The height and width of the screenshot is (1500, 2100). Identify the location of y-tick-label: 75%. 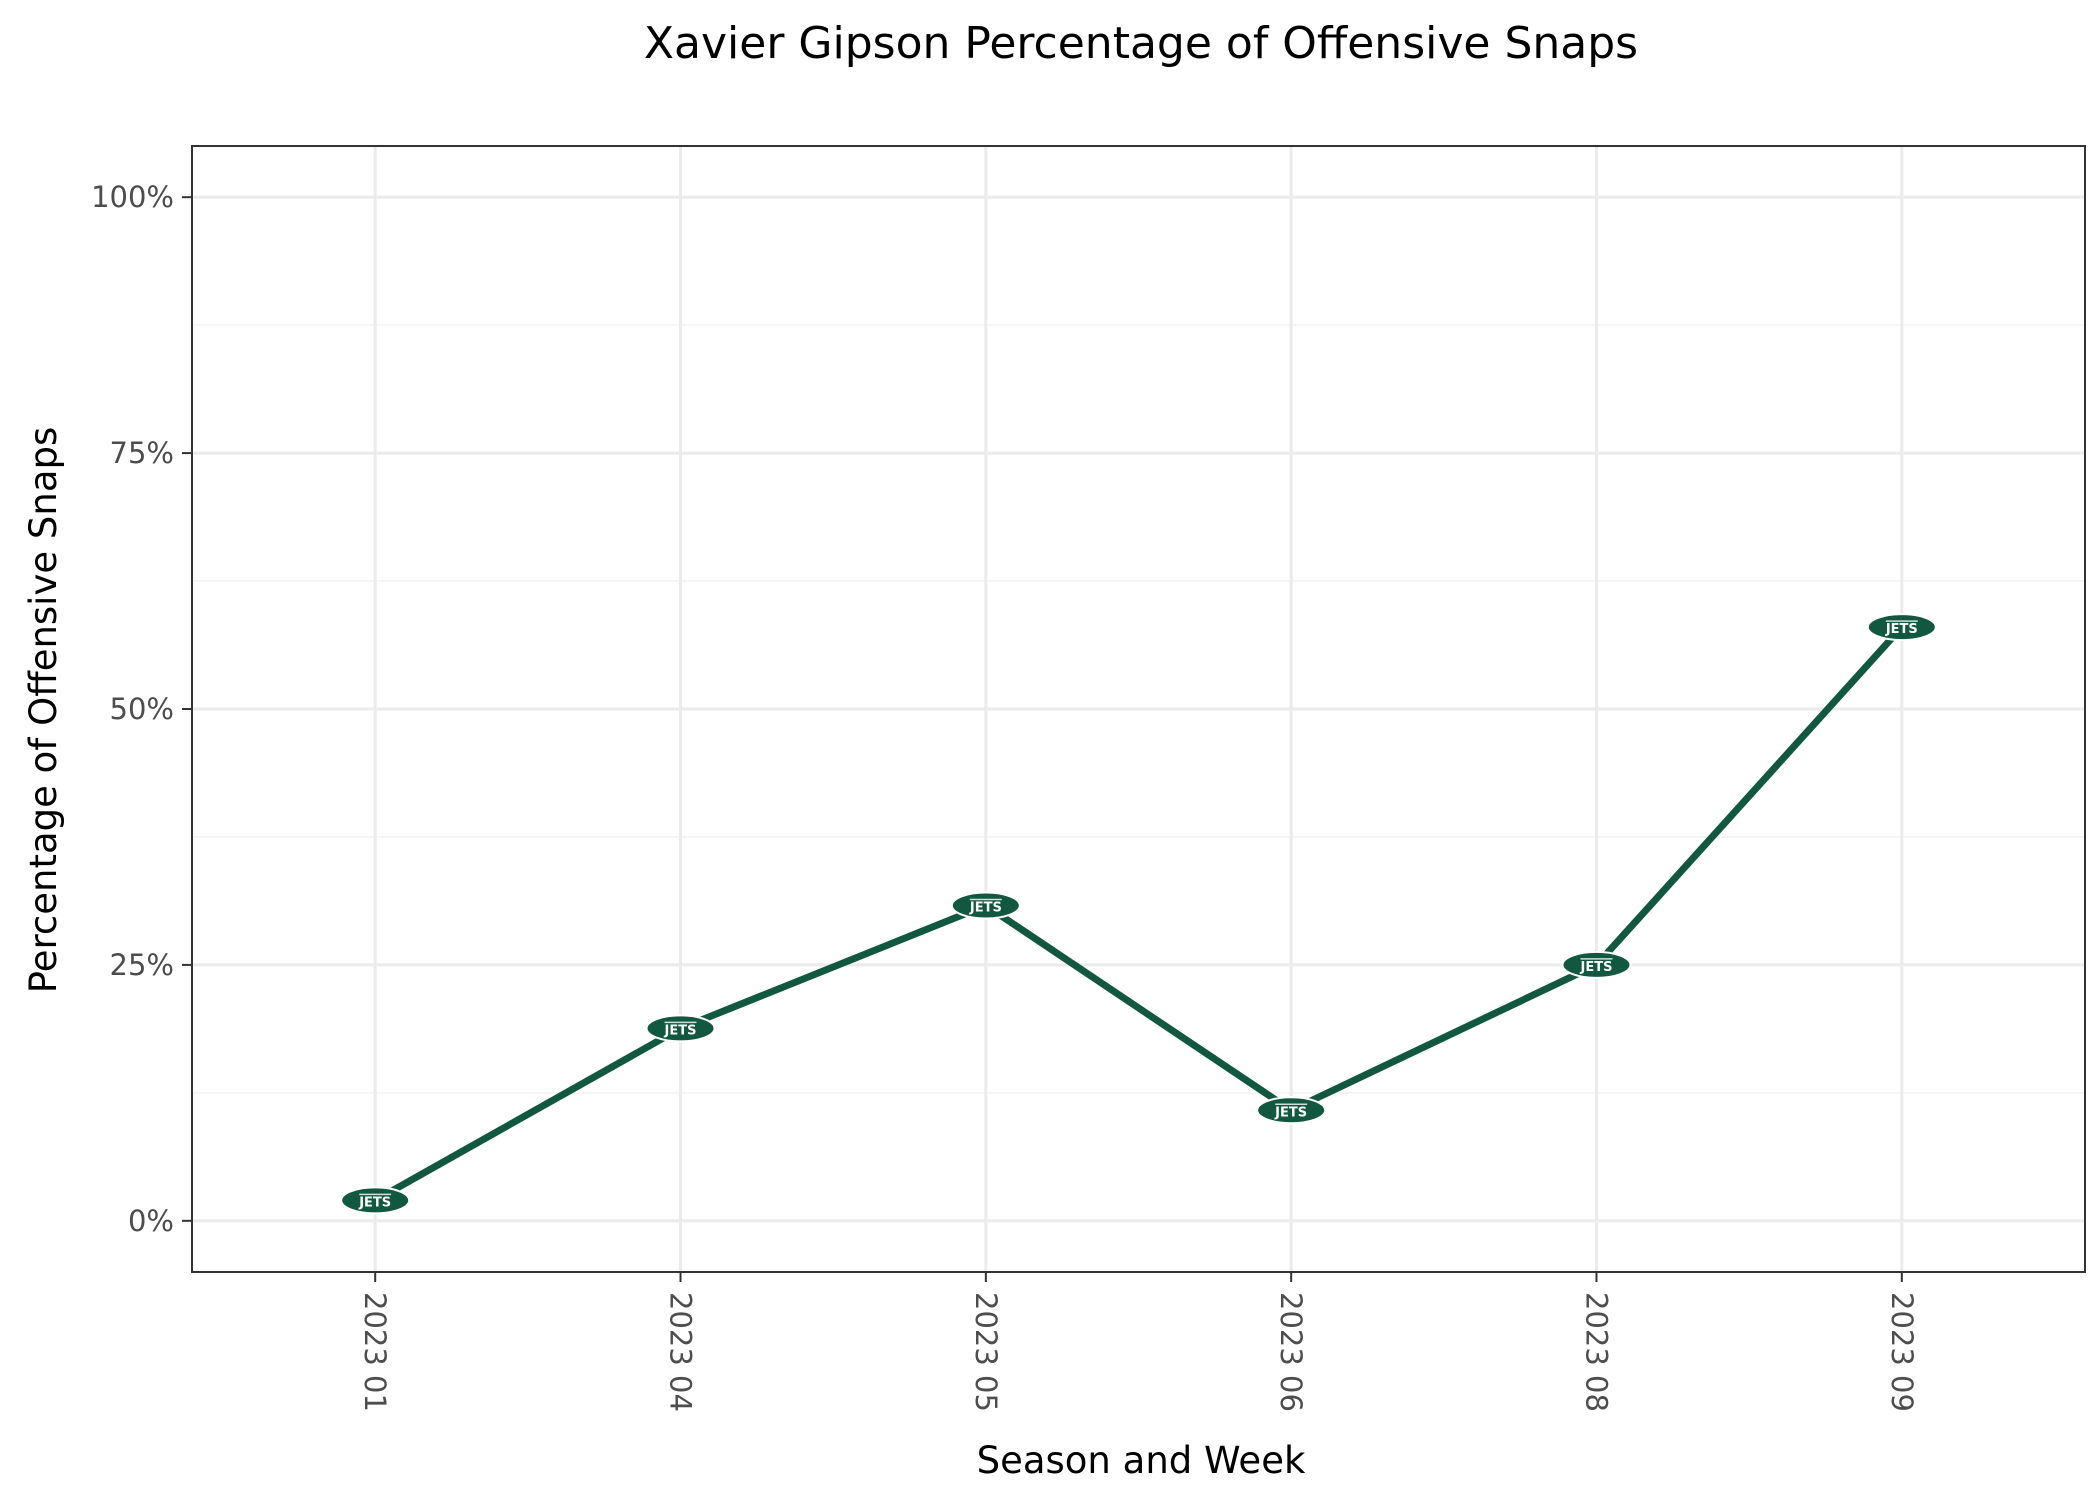
(142, 453).